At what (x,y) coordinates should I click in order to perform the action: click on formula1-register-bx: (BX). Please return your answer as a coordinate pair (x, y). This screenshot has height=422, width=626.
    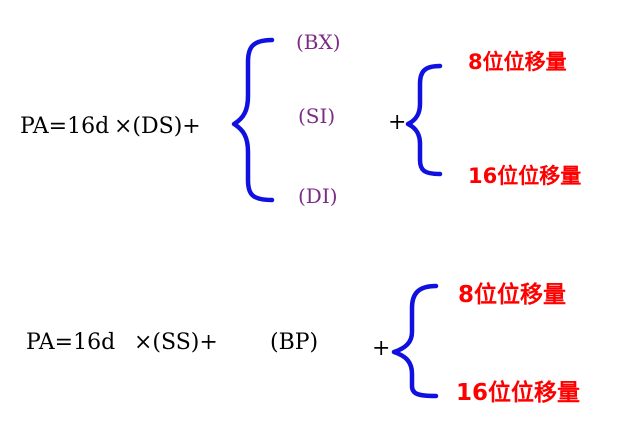
    Looking at the image, I should click on (318, 42).